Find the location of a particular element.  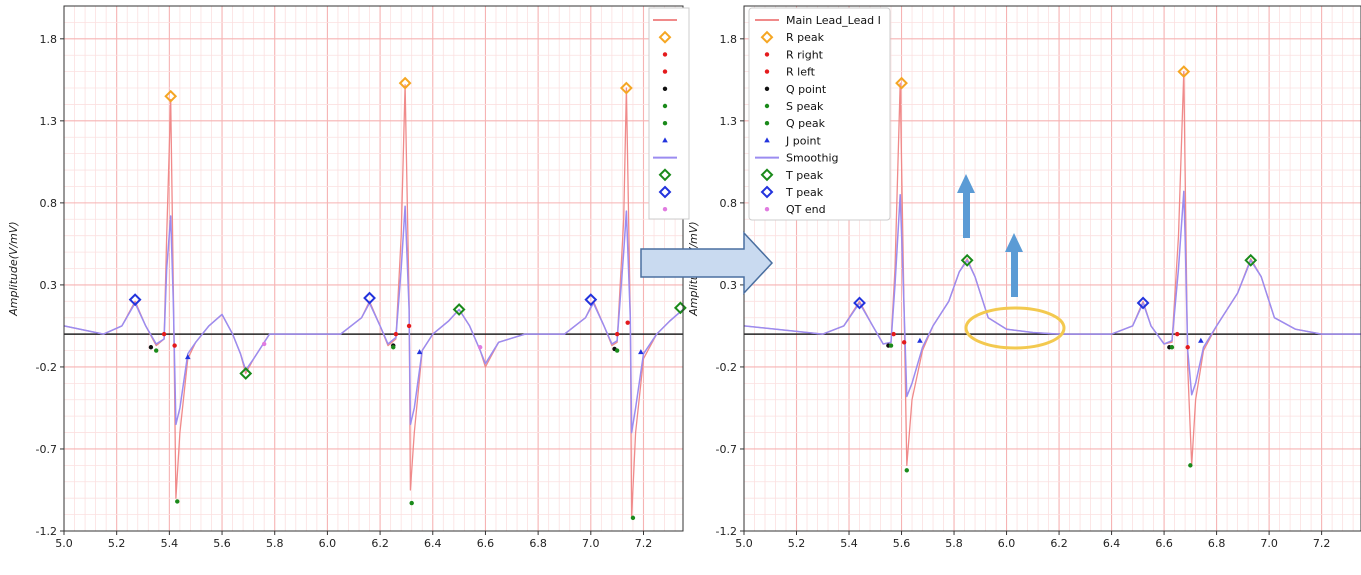

improvement-markers is located at coordinates (1011, 262).